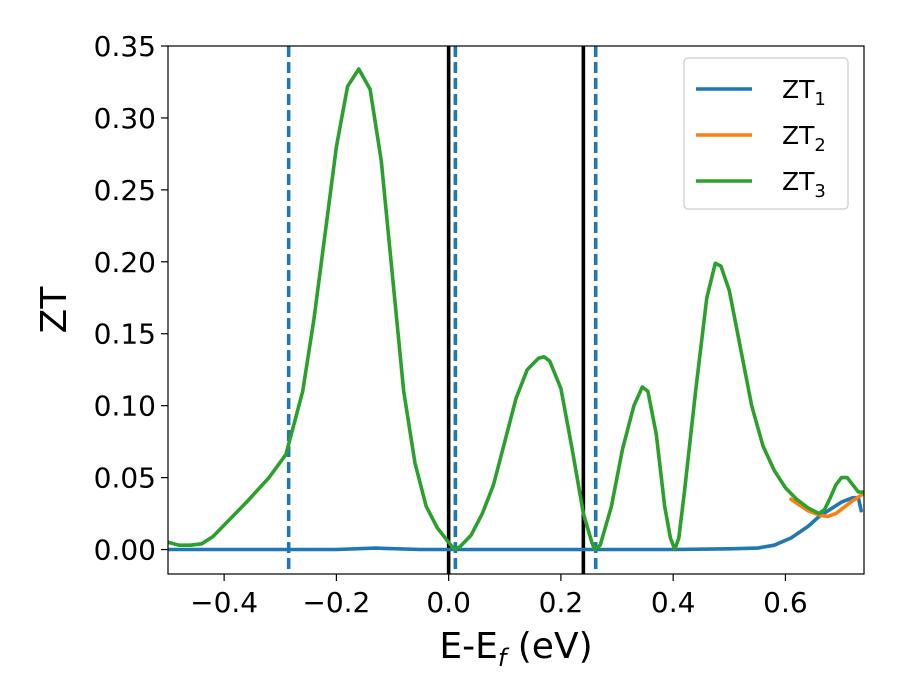 The height and width of the screenshot is (700, 900). I want to click on legend-box, so click(766, 133).